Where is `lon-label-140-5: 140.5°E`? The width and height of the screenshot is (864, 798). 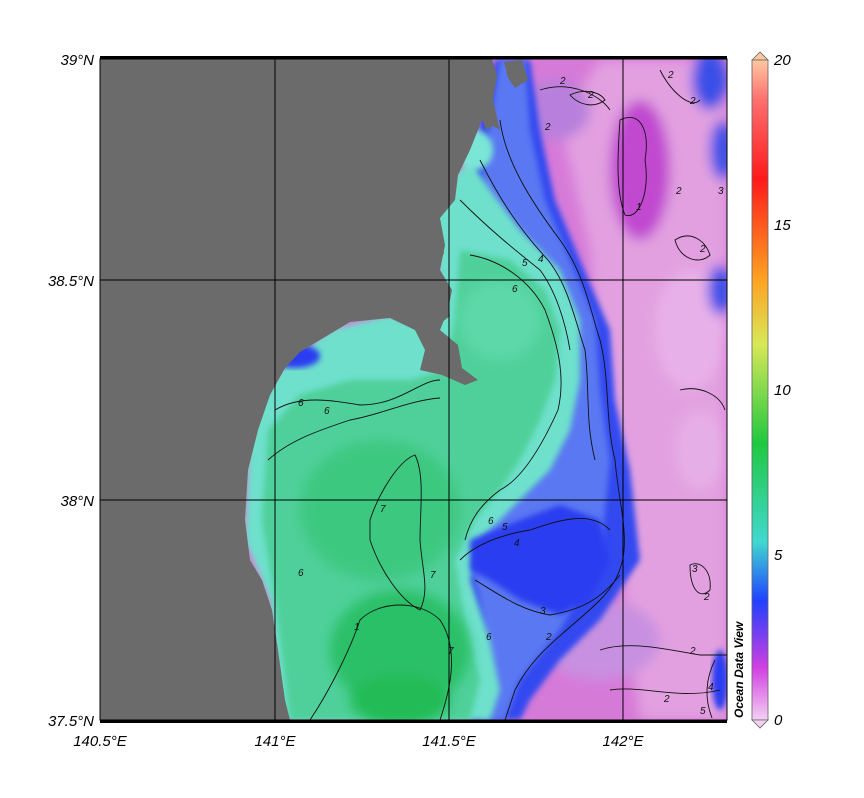 lon-label-140-5: 140.5°E is located at coordinates (100, 741).